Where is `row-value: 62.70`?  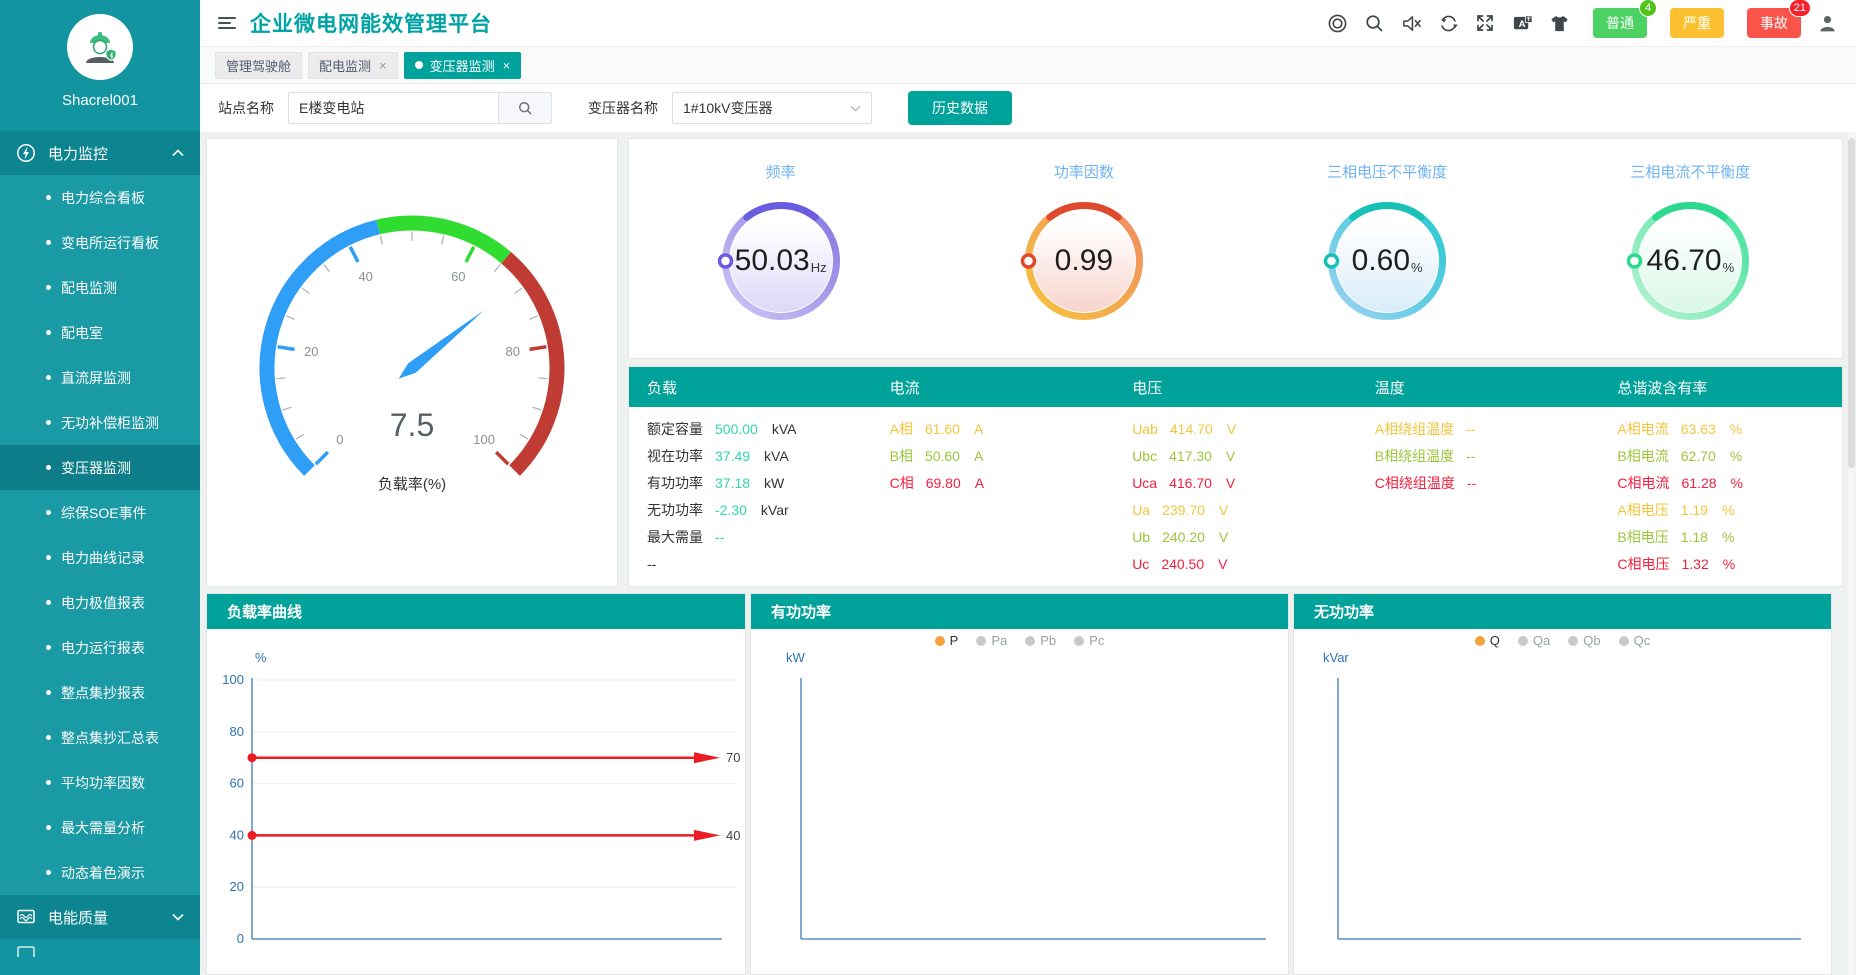 row-value: 62.70 is located at coordinates (1698, 455).